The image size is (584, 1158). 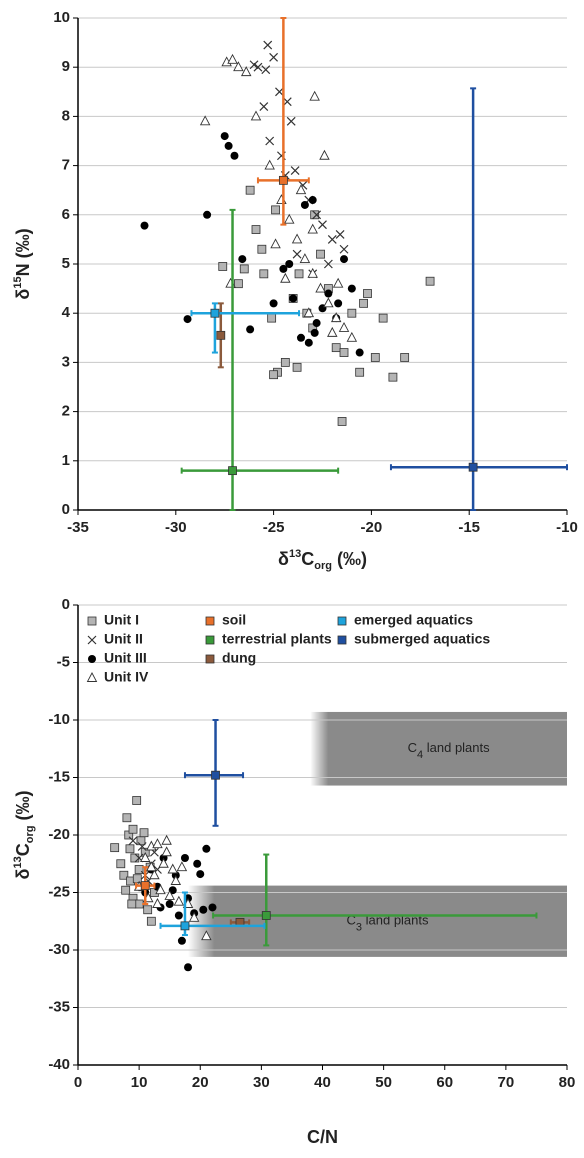 What do you see at coordinates (234, 620) in the screenshot?
I see `legend-label: soil` at bounding box center [234, 620].